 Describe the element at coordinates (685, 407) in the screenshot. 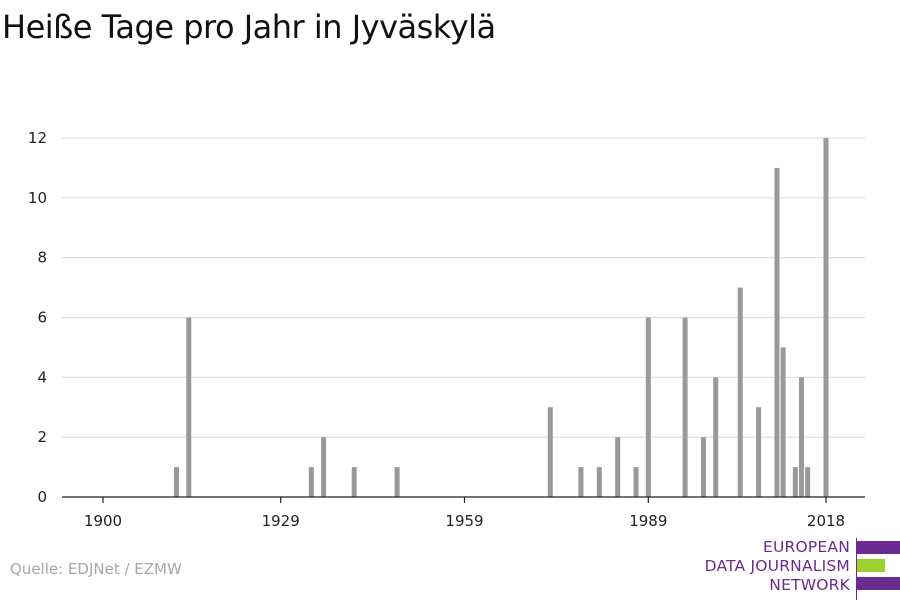

I see `bar-1995` at that location.